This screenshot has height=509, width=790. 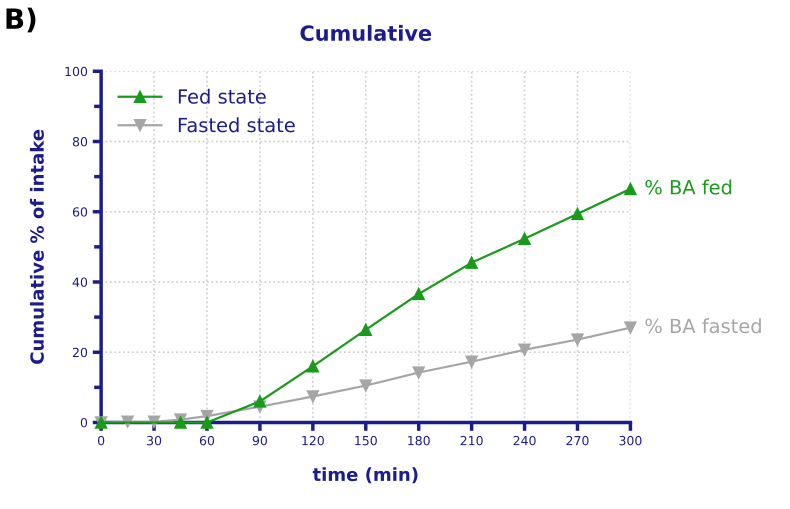 I want to click on legend-label: Fasted state, so click(x=236, y=124).